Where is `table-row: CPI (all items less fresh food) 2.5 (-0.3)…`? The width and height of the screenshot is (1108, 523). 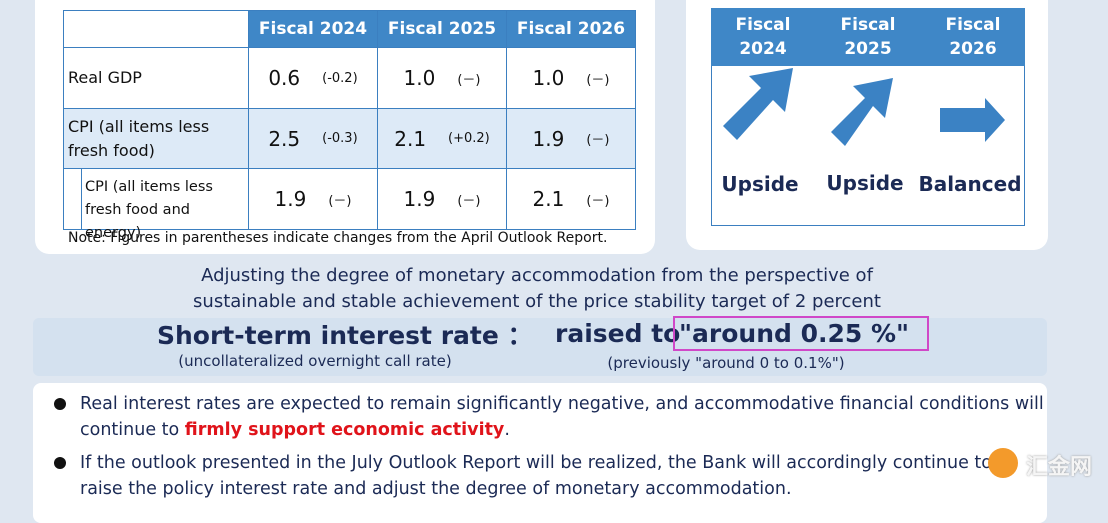 table-row: CPI (all items less fresh food) 2.5 (-0.3)… is located at coordinates (349, 138).